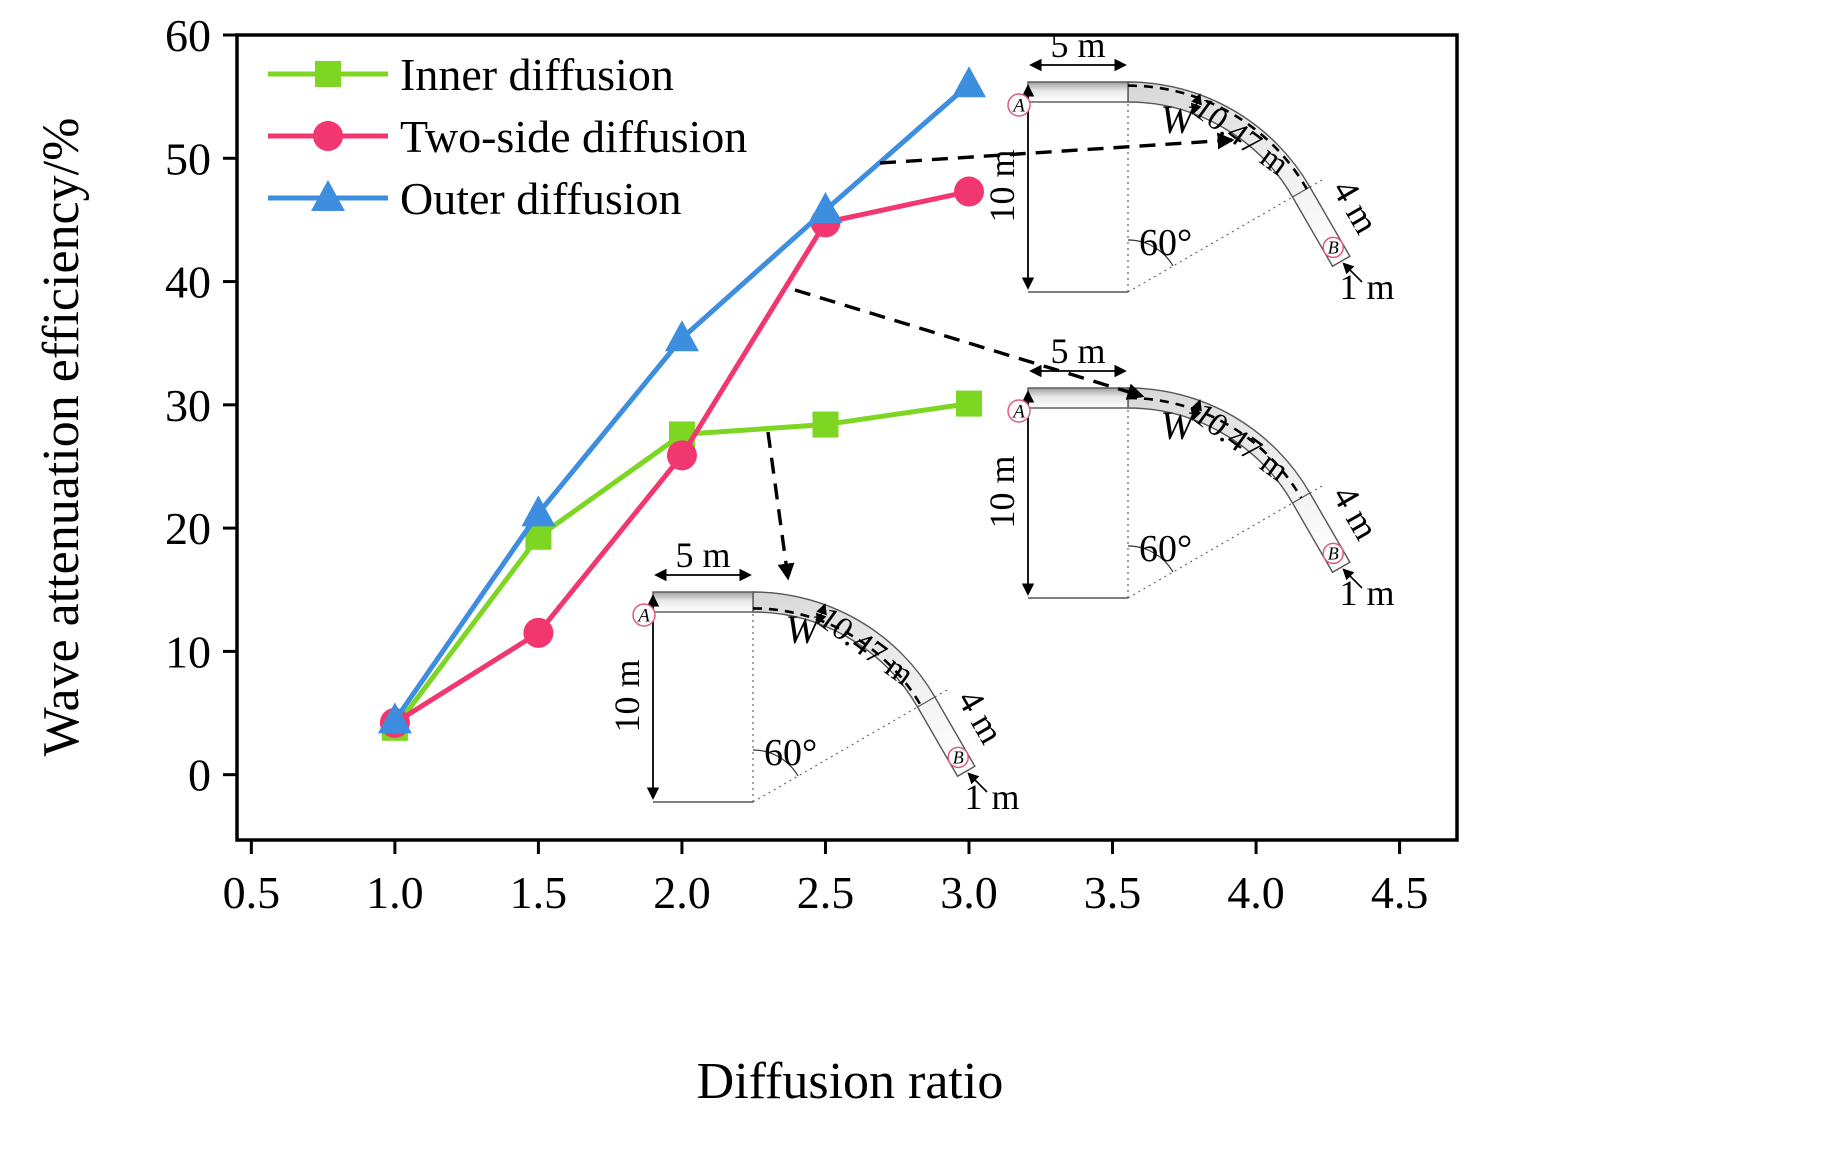 The width and height of the screenshot is (1843, 1161). I want to click on x-tick-label: 3.0, so click(969, 892).